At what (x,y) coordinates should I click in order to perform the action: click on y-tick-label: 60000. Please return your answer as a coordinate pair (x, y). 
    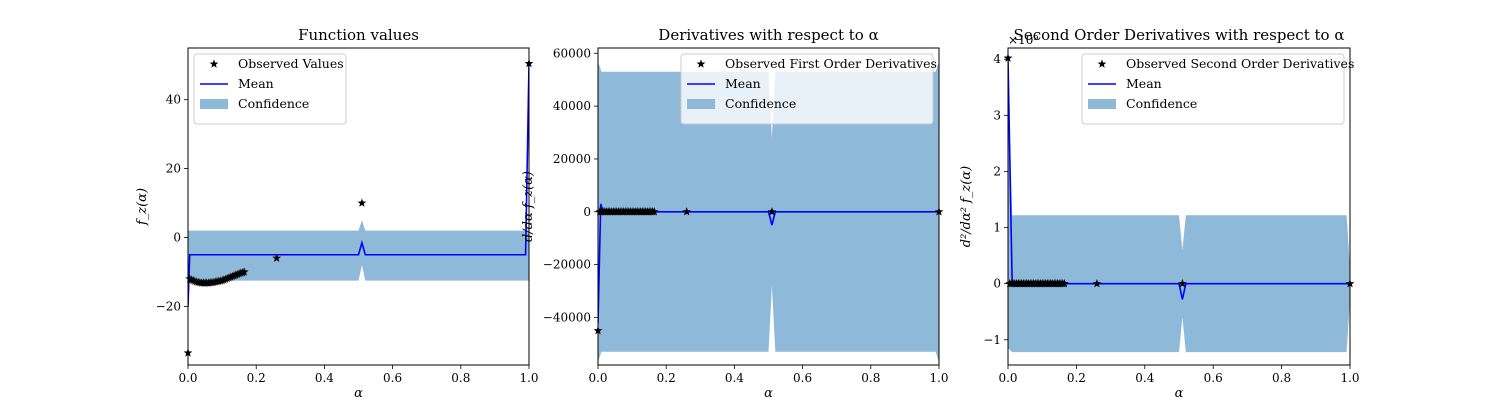
    Looking at the image, I should click on (572, 53).